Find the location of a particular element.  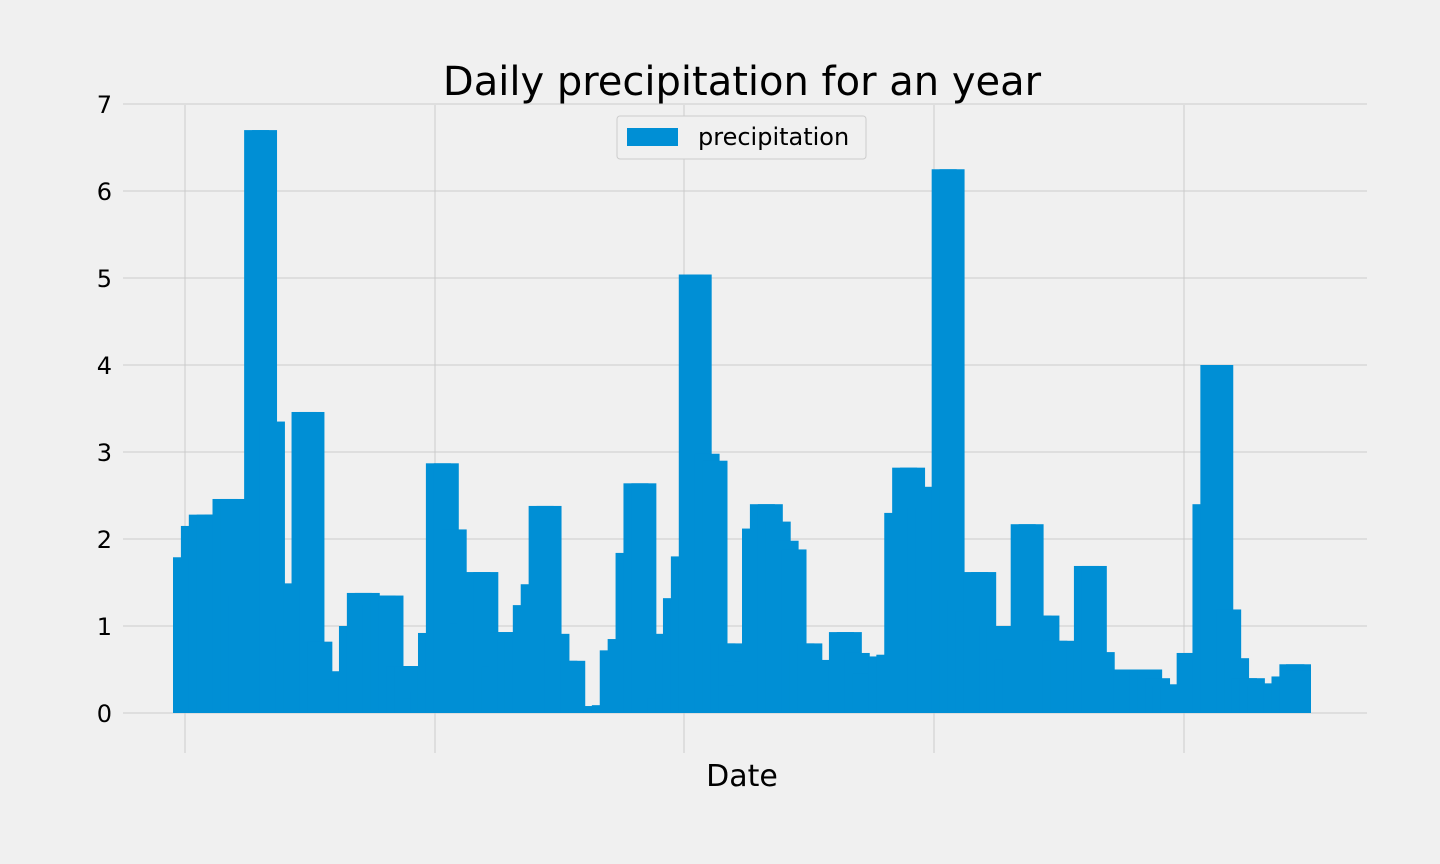

x-axis-title: Date is located at coordinates (742, 776).